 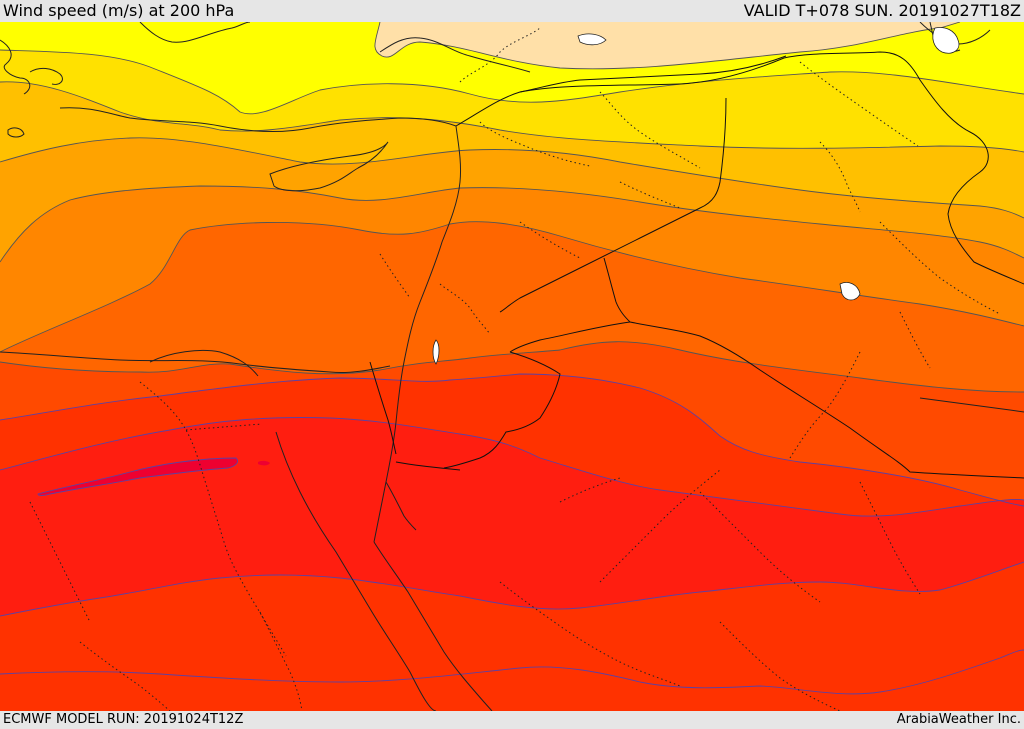 What do you see at coordinates (882, 10) in the screenshot?
I see `valid-time: VALID T+078 SUN. 20191027T18Z` at bounding box center [882, 10].